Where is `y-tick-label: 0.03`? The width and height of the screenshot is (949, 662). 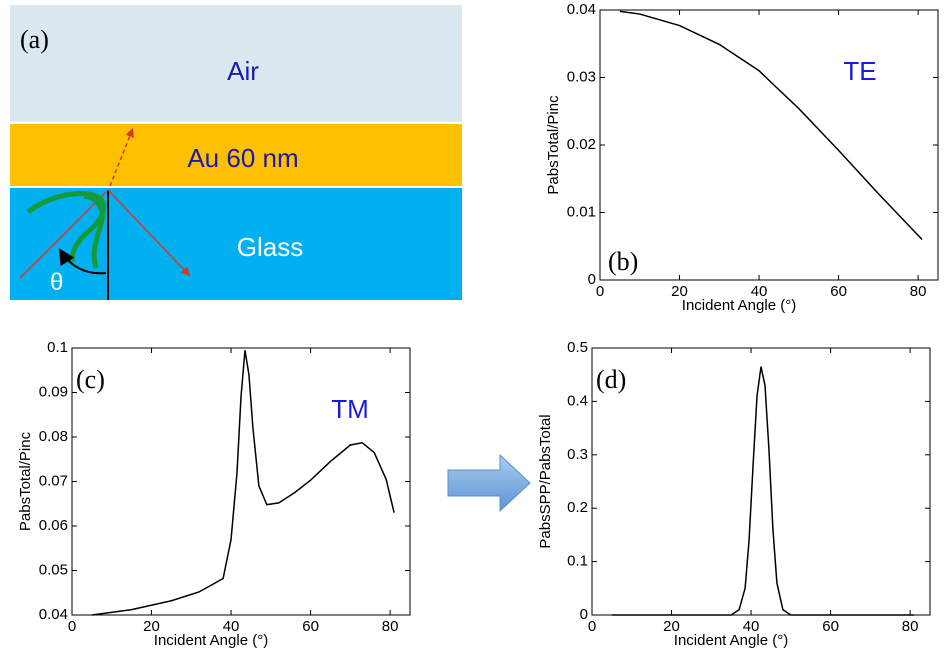 y-tick-label: 0.03 is located at coordinates (581, 76).